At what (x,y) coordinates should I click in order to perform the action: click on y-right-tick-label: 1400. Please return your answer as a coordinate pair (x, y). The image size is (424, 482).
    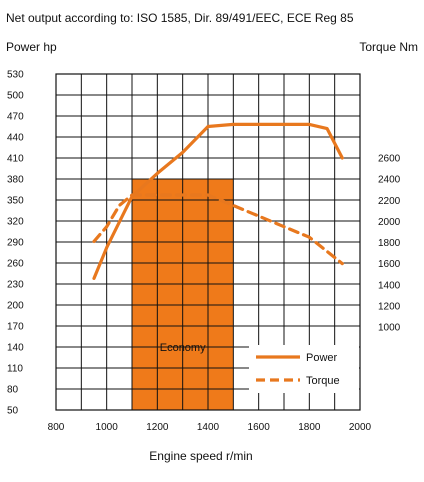
    Looking at the image, I should click on (389, 285).